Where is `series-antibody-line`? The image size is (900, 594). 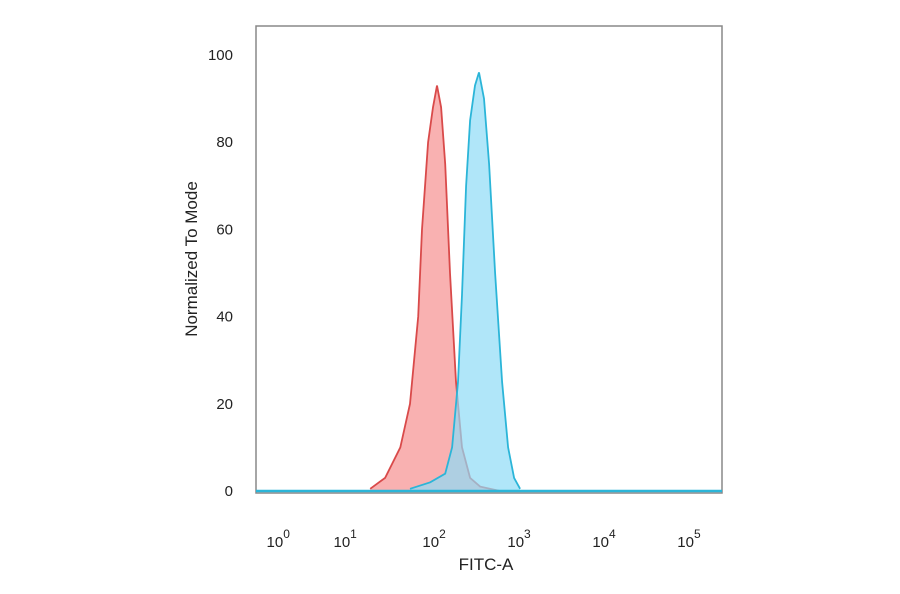
series-antibody-line is located at coordinates (465, 281).